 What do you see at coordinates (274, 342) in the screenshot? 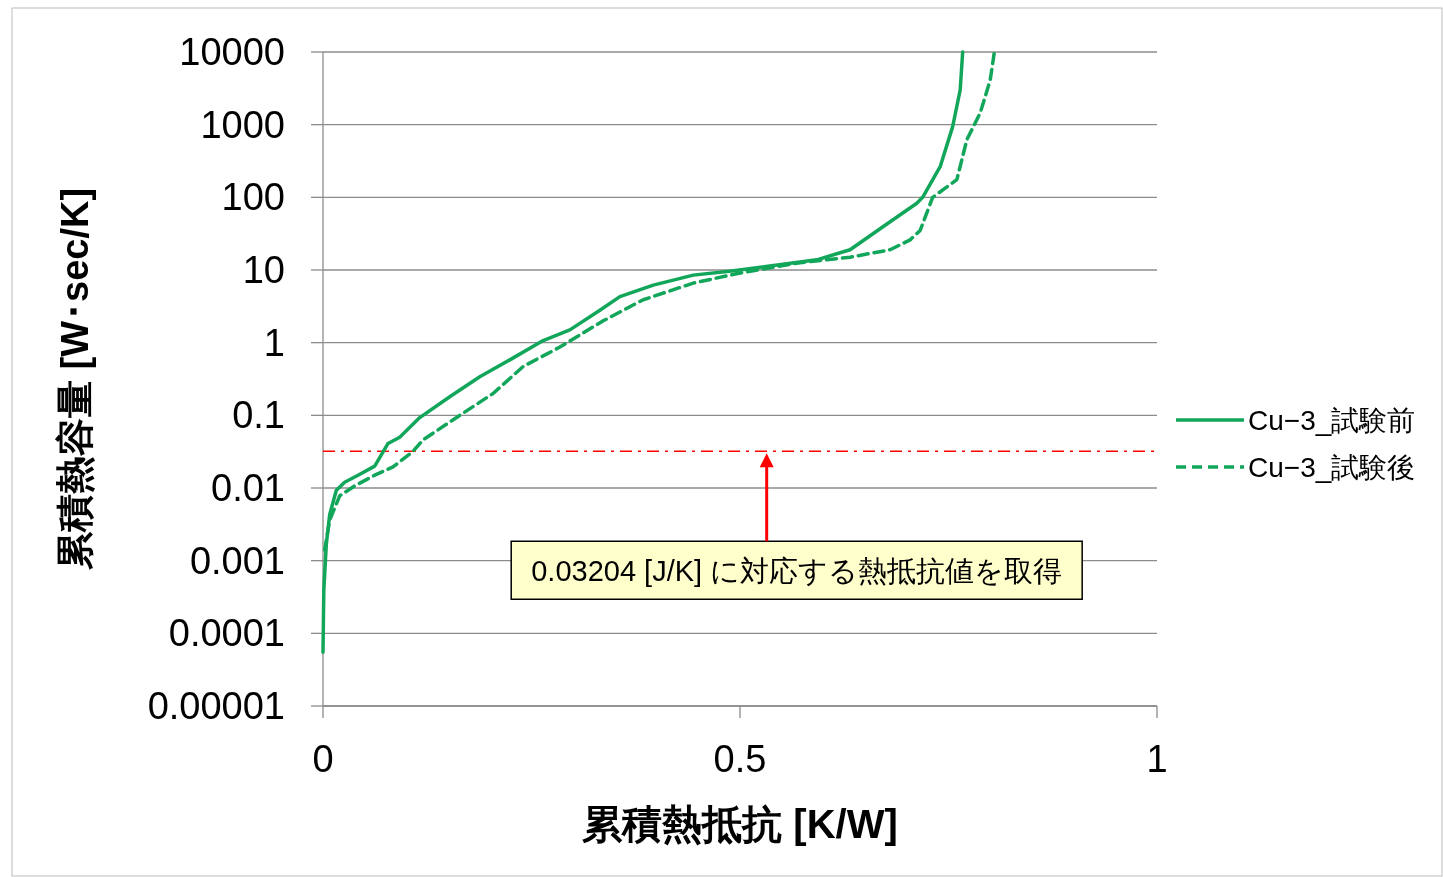
I see `y-tick-label: 1` at bounding box center [274, 342].